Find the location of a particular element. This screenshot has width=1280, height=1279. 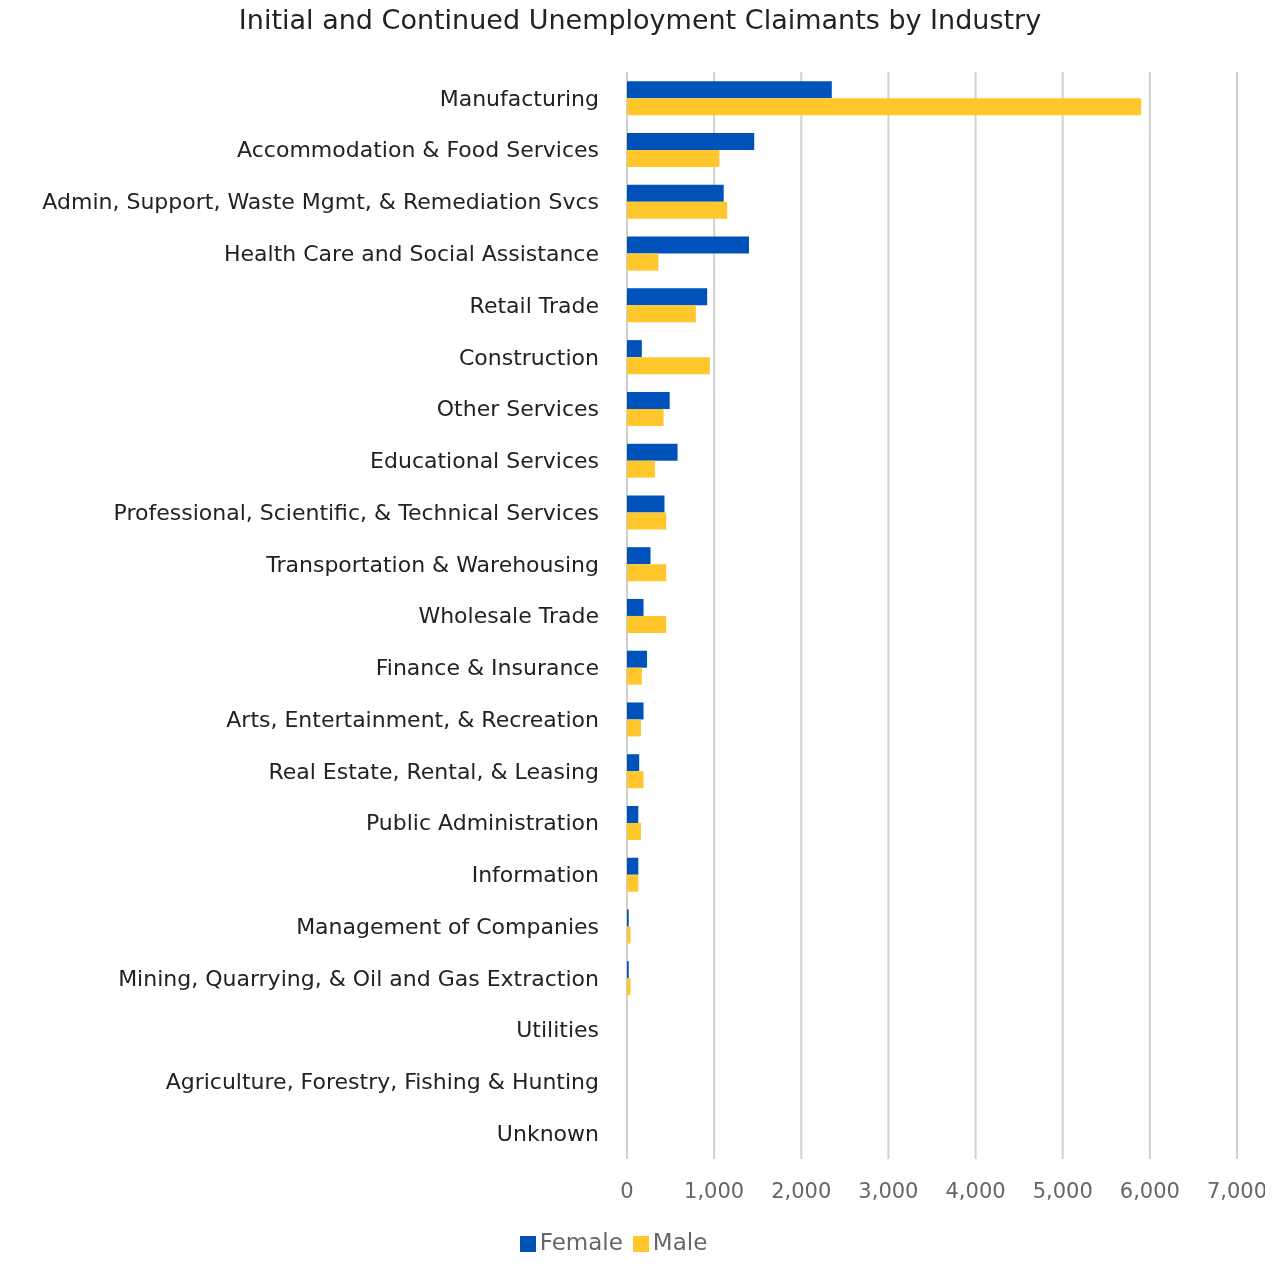

x-tick-label: 6,000 is located at coordinates (1149, 1190).